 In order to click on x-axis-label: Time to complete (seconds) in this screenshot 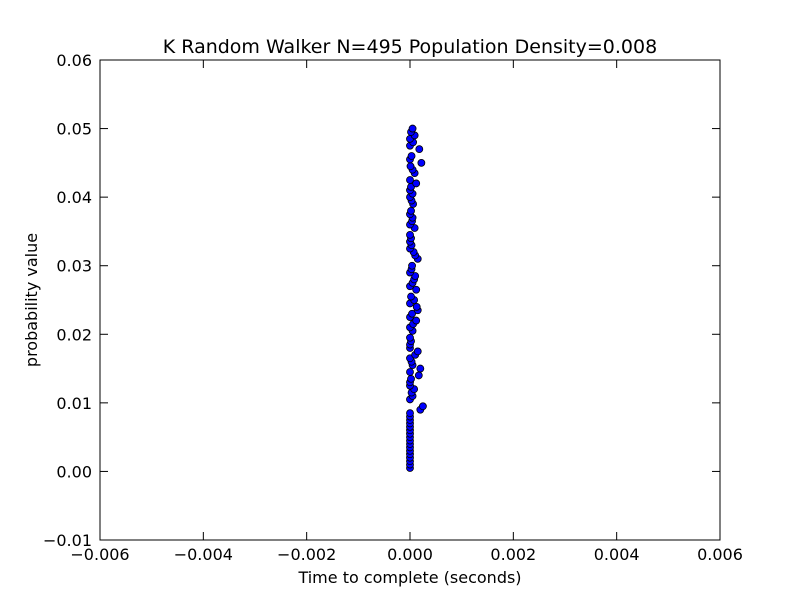, I will do `click(409, 577)`.